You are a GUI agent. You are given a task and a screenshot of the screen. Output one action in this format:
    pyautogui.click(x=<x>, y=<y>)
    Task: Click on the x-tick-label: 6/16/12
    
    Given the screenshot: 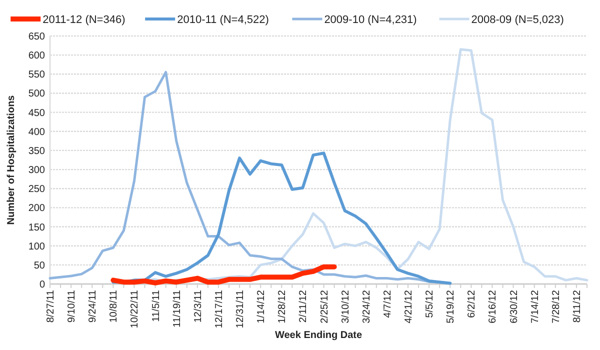 What is the action you would take?
    pyautogui.click(x=493, y=307)
    